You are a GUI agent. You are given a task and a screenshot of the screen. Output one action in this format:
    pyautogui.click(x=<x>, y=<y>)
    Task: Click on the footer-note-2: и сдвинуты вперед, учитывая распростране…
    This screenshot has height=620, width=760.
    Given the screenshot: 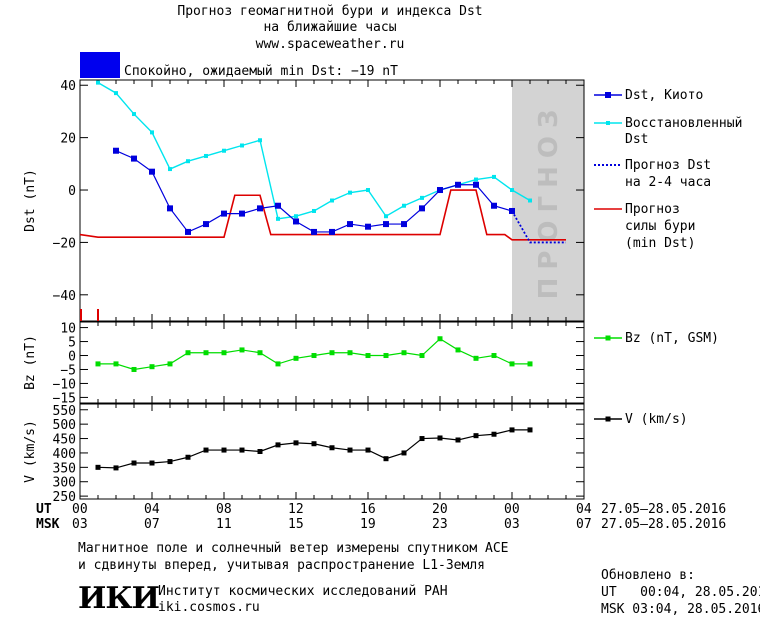 What is the action you would take?
    pyautogui.click(x=281, y=565)
    